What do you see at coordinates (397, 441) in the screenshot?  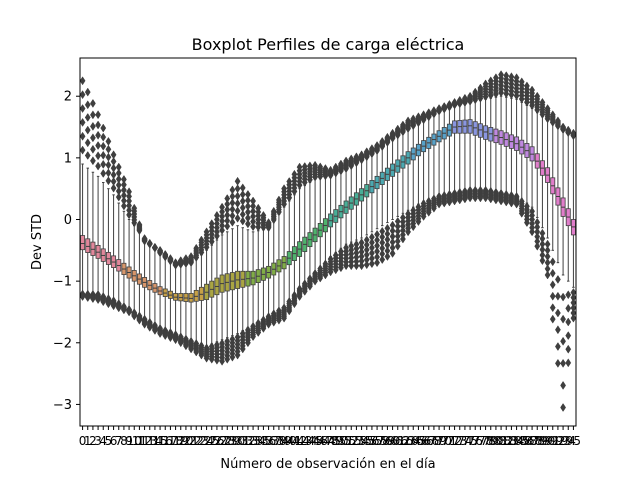 I see `x-tick-label: 61` at bounding box center [397, 441].